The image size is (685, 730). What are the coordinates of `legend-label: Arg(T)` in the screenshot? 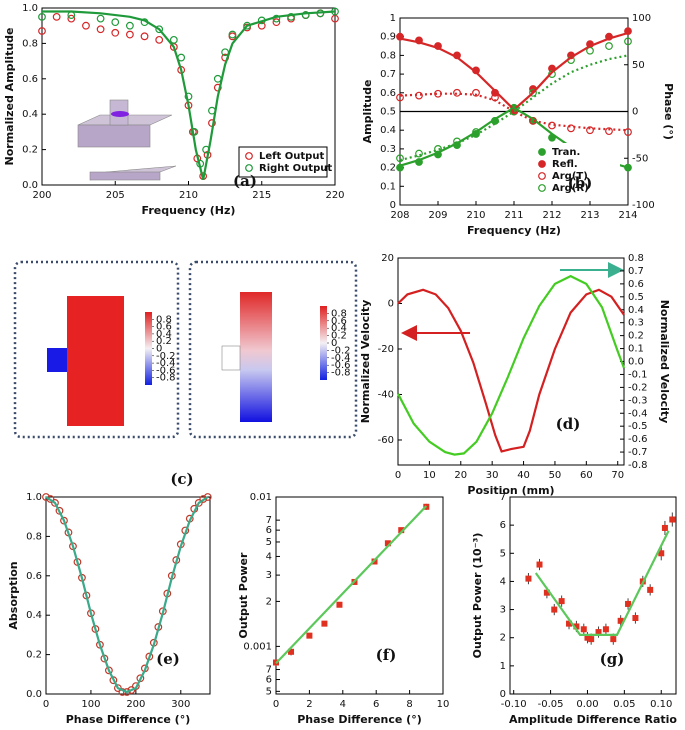 It's located at (570, 176).